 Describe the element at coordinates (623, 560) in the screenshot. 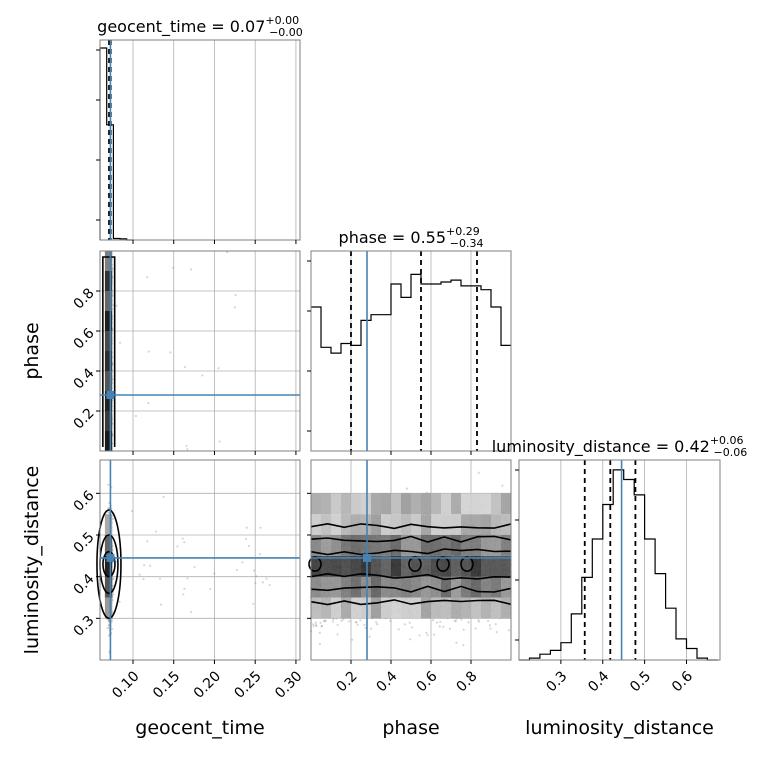

I see `grid-luminosity_distance` at that location.